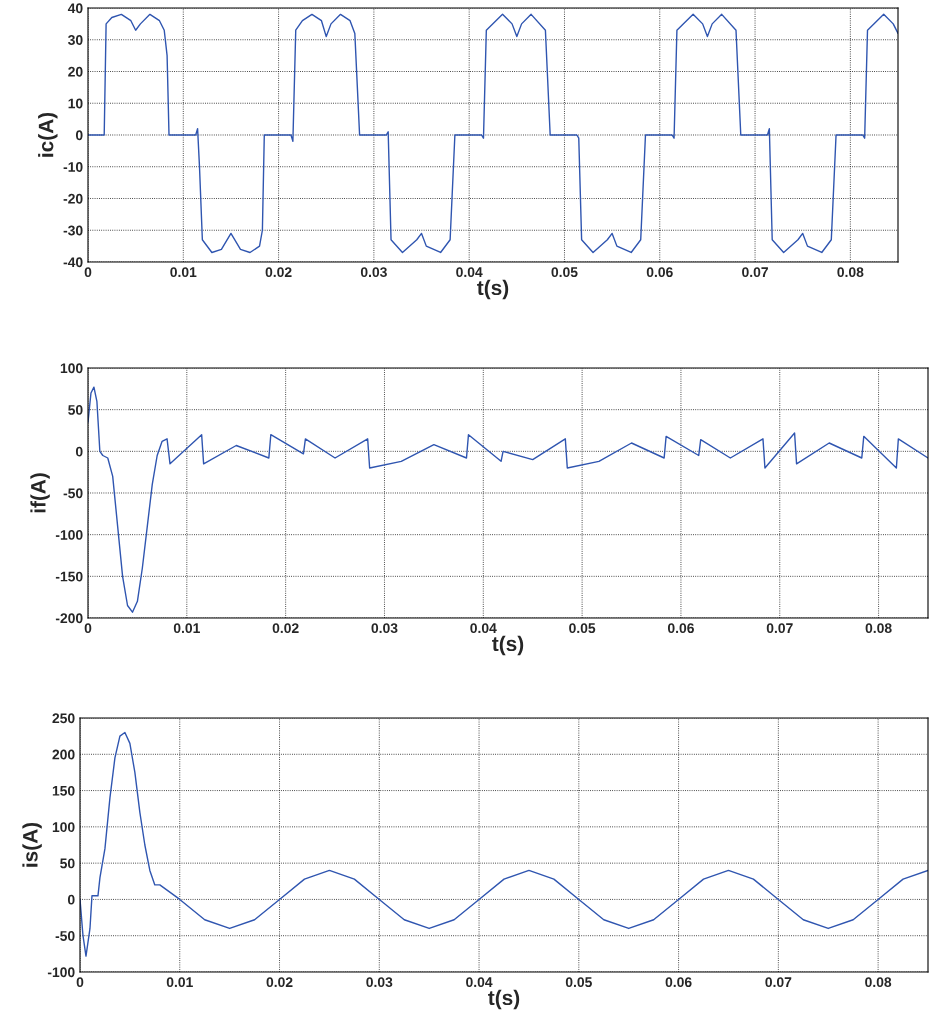  Describe the element at coordinates (32, 844) in the screenshot. I see `y-axis-title: is(A)` at that location.